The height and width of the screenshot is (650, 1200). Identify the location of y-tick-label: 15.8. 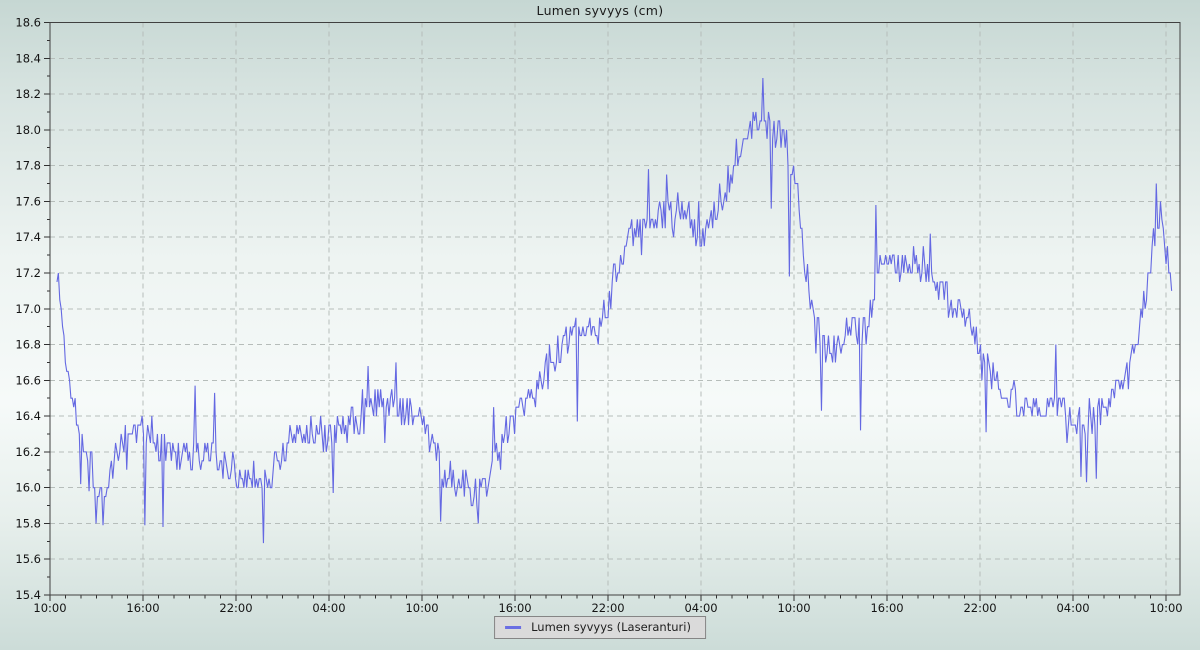
(28, 523).